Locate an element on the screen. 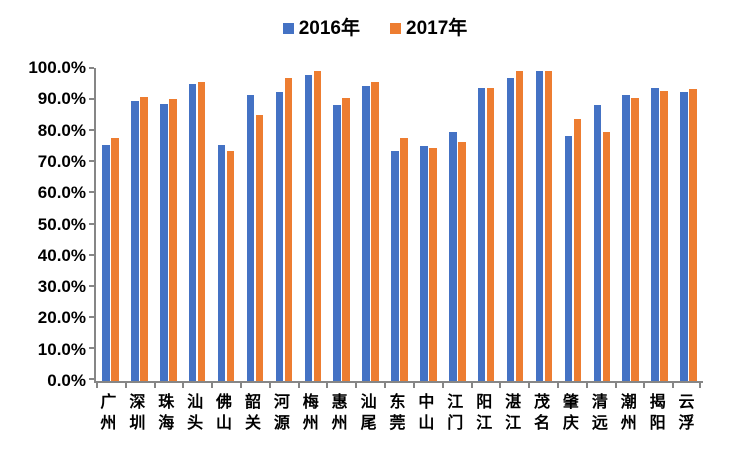 Image resolution: width=750 pixels, height=450 pixels. x-axis-category-label: 清 远 is located at coordinates (599, 413).